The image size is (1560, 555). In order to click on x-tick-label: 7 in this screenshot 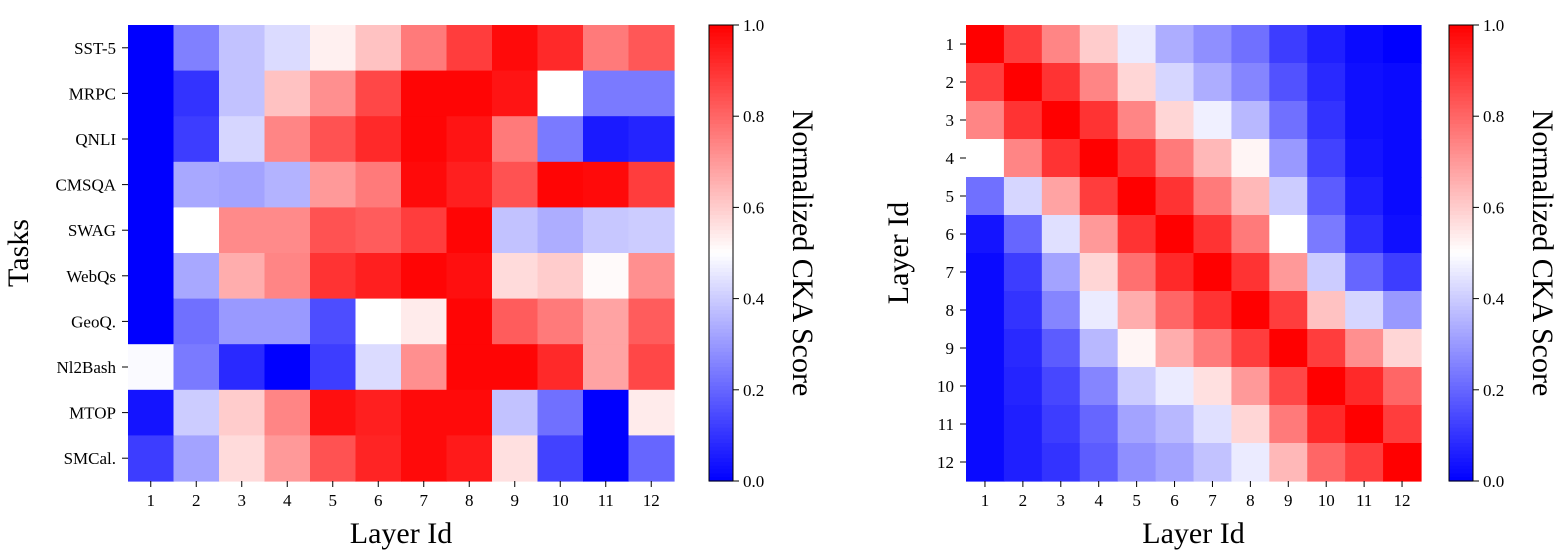, I will do `click(1212, 500)`.